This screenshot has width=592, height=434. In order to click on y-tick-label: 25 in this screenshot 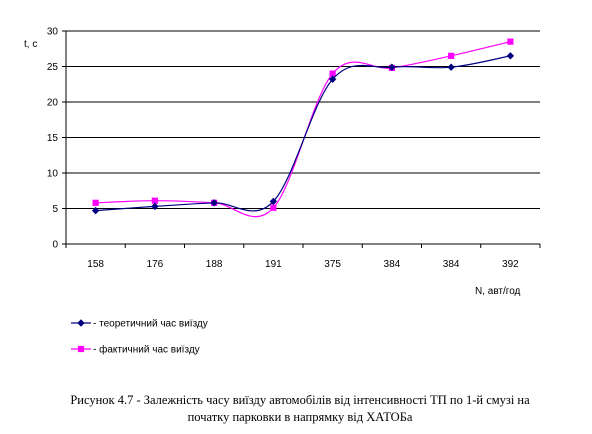, I will do `click(53, 67)`.